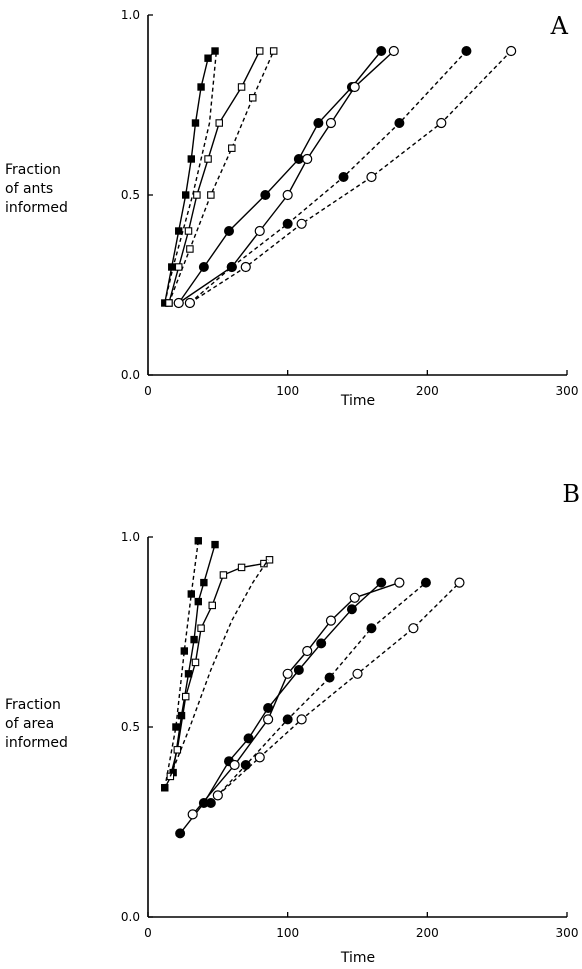  I want to click on panel-a-series-2-line, so click(191, 177).